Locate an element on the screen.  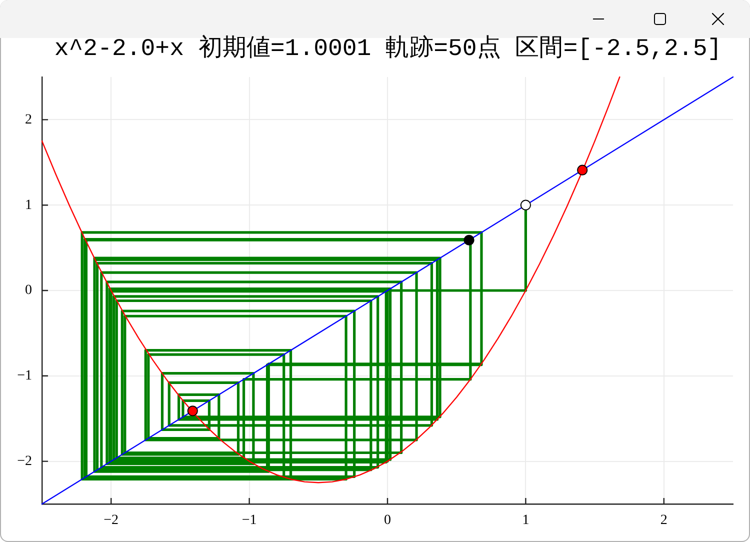
x-tick-label: 2 is located at coordinates (664, 520).